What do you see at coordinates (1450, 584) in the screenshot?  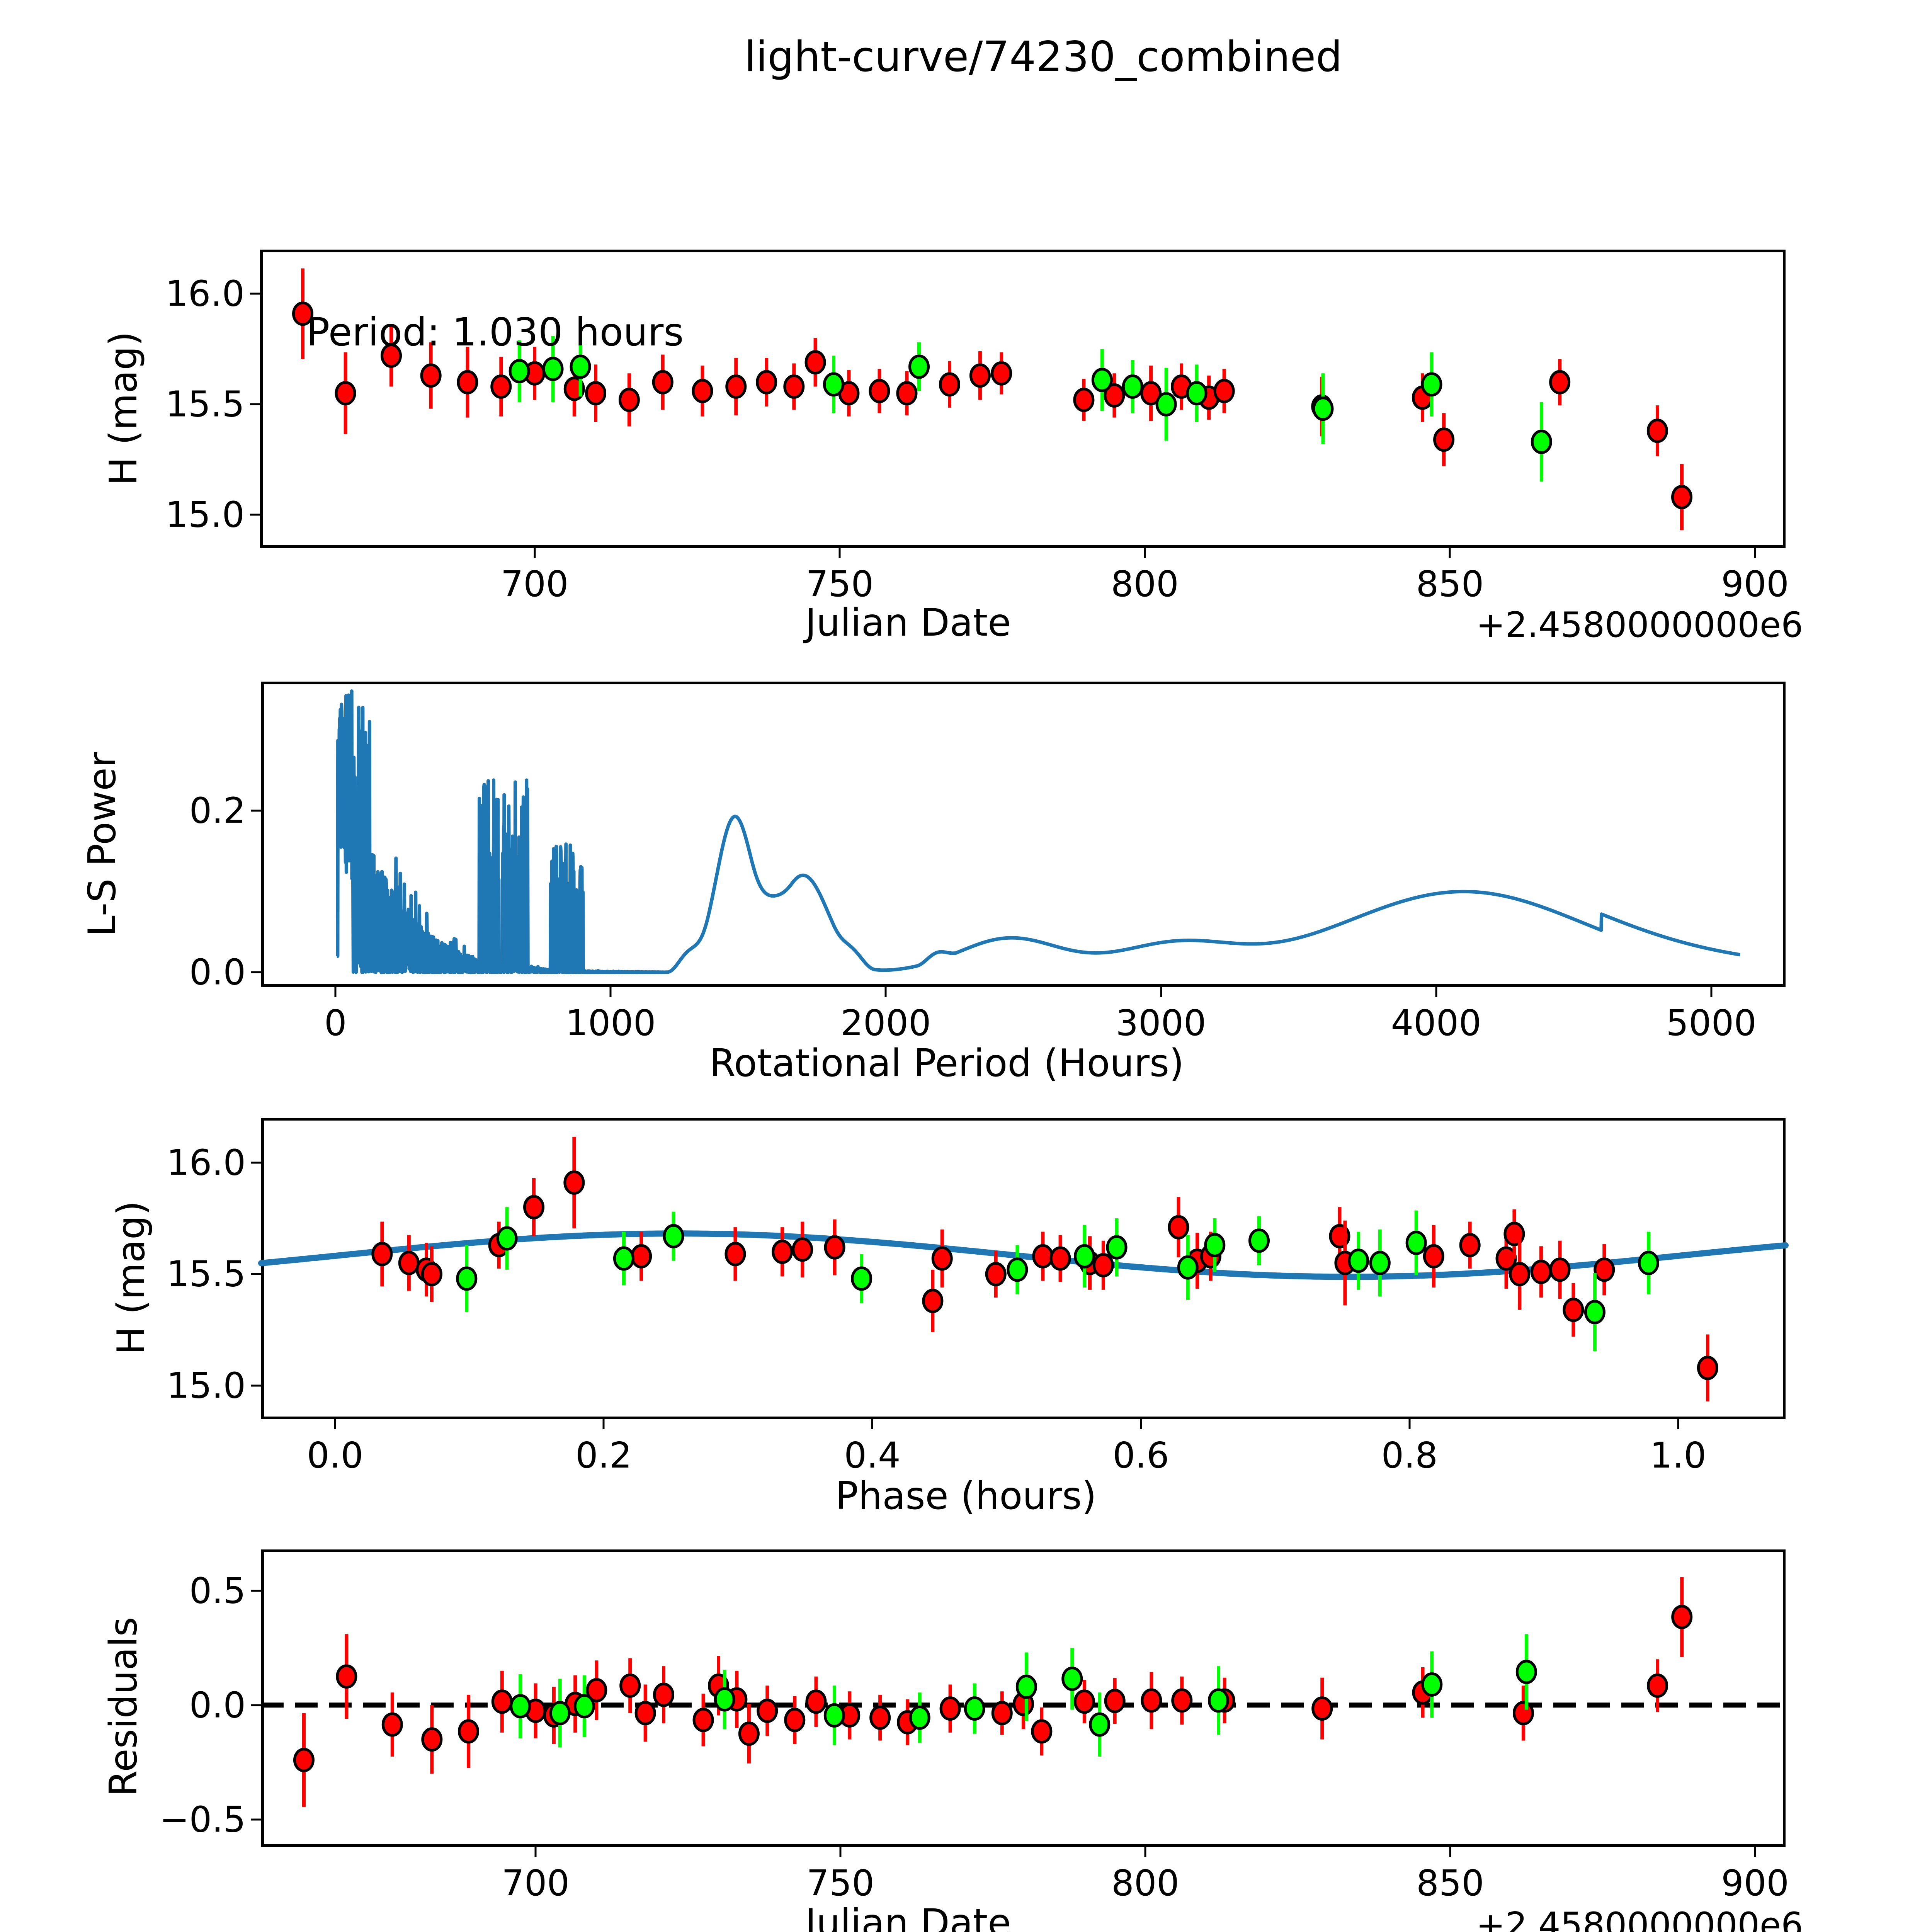 I see `x-tick-label: 850` at bounding box center [1450, 584].